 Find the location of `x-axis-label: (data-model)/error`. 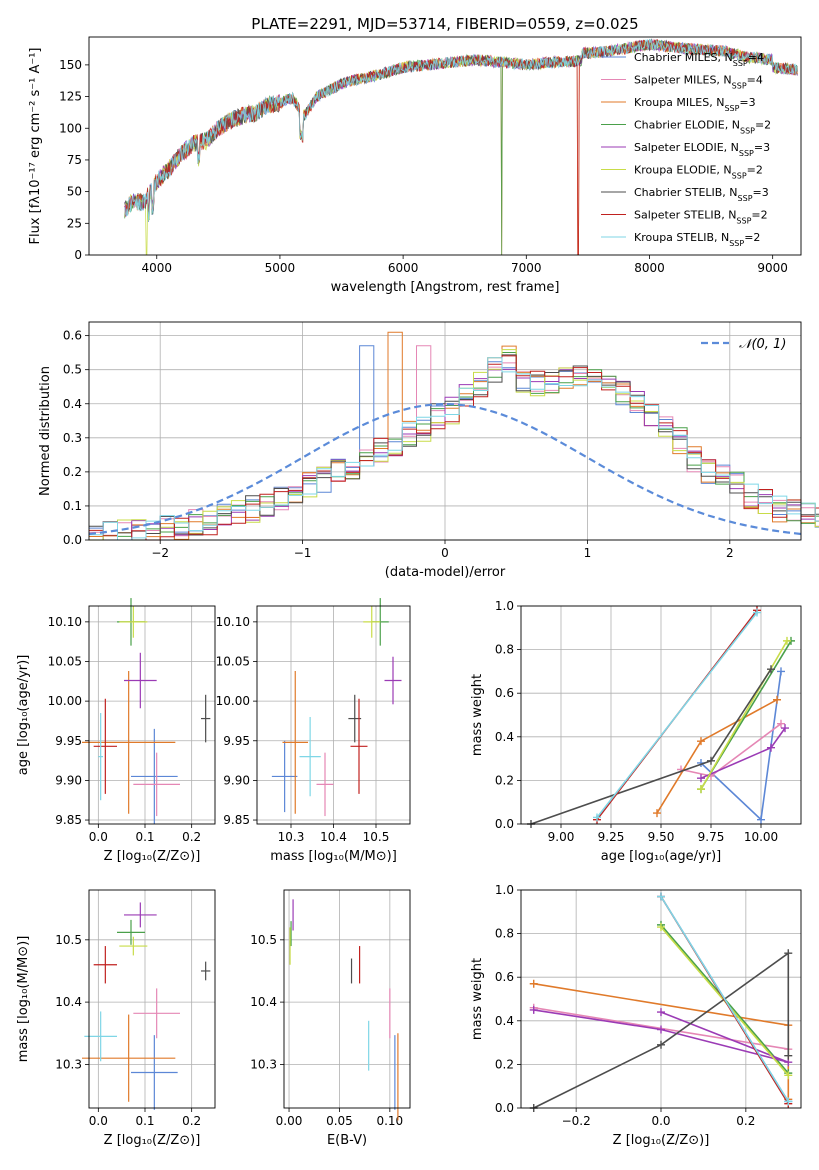

x-axis-label: (data-model)/error is located at coordinates (445, 572).